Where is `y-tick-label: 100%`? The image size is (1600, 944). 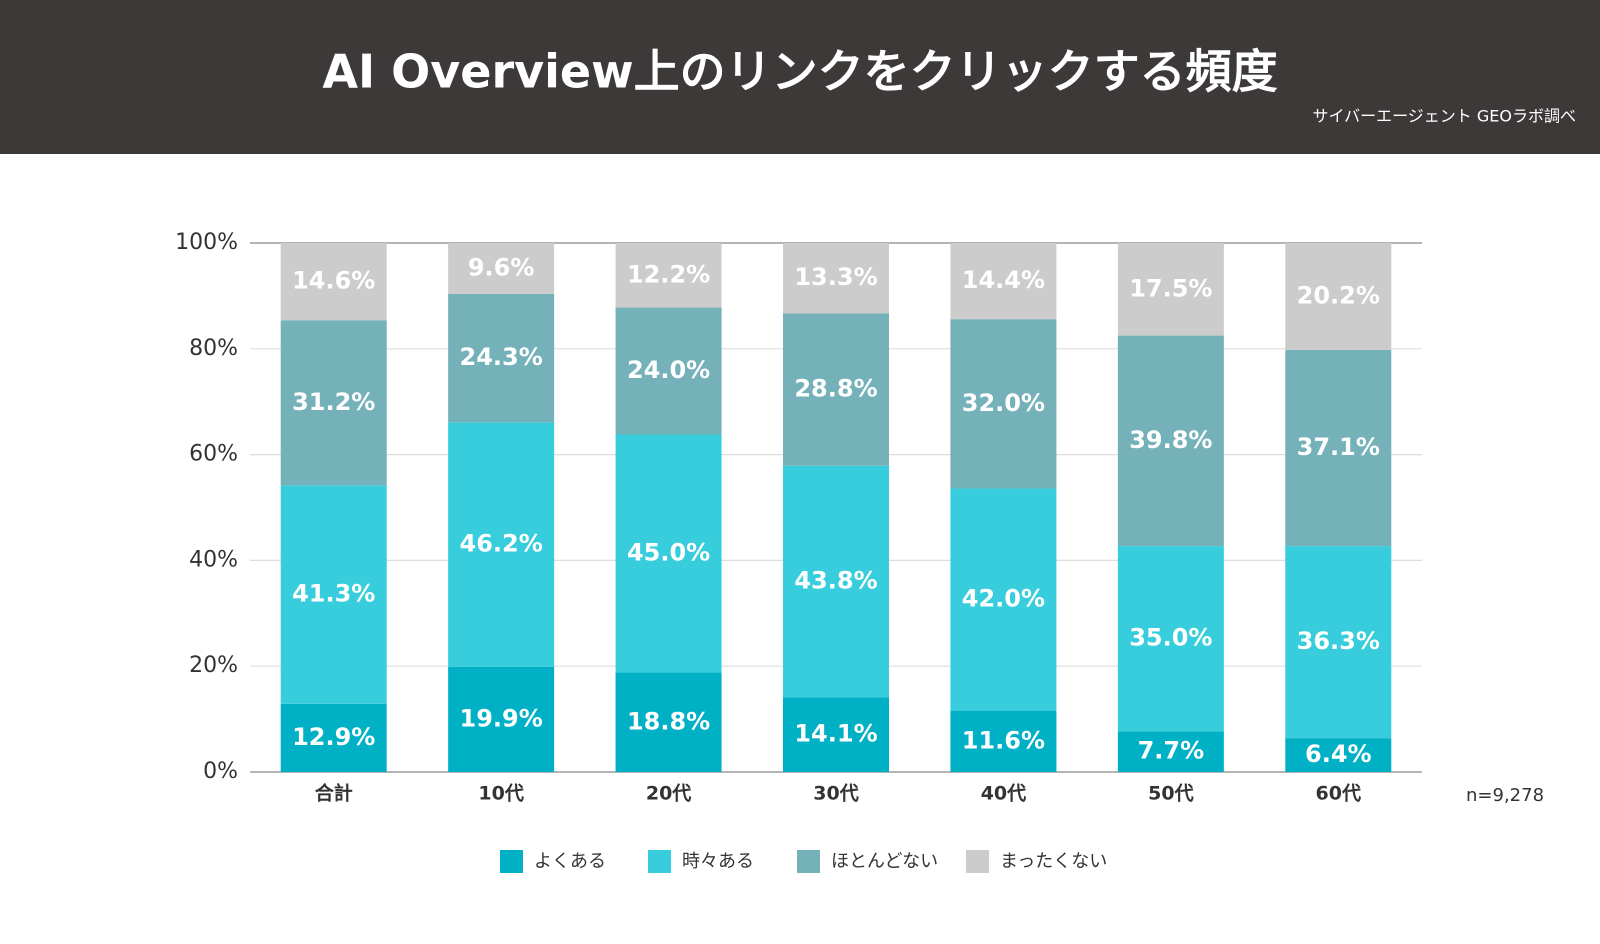
y-tick-label: 100% is located at coordinates (206, 242).